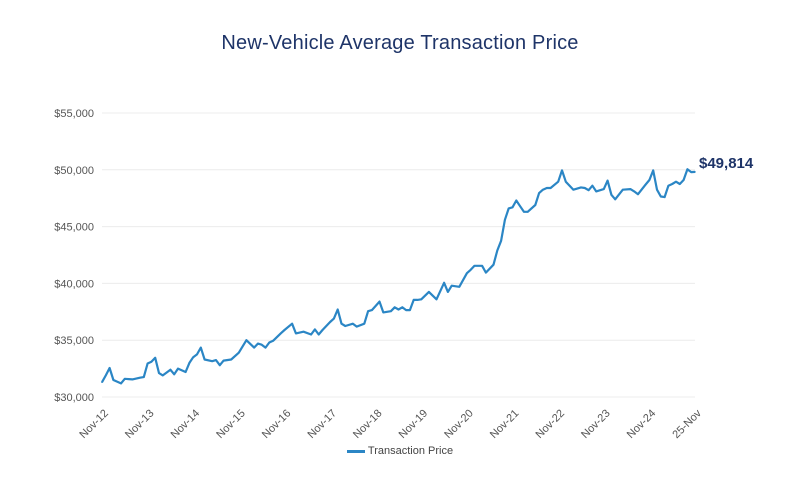 The width and height of the screenshot is (800, 484). What do you see at coordinates (596, 424) in the screenshot?
I see `x-tick-label: Nov-23` at bounding box center [596, 424].